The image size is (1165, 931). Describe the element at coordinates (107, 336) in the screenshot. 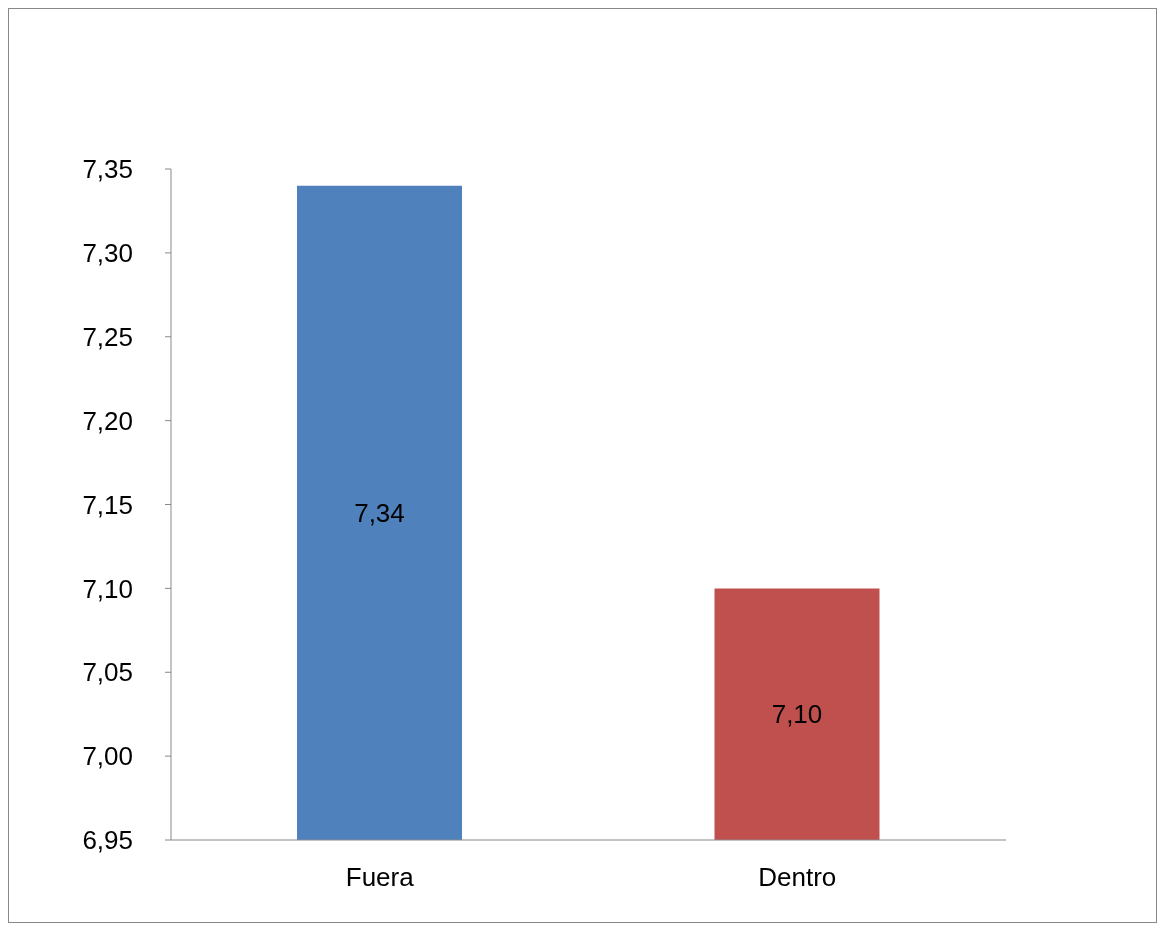

I see `y-tick-label: 7,25` at that location.